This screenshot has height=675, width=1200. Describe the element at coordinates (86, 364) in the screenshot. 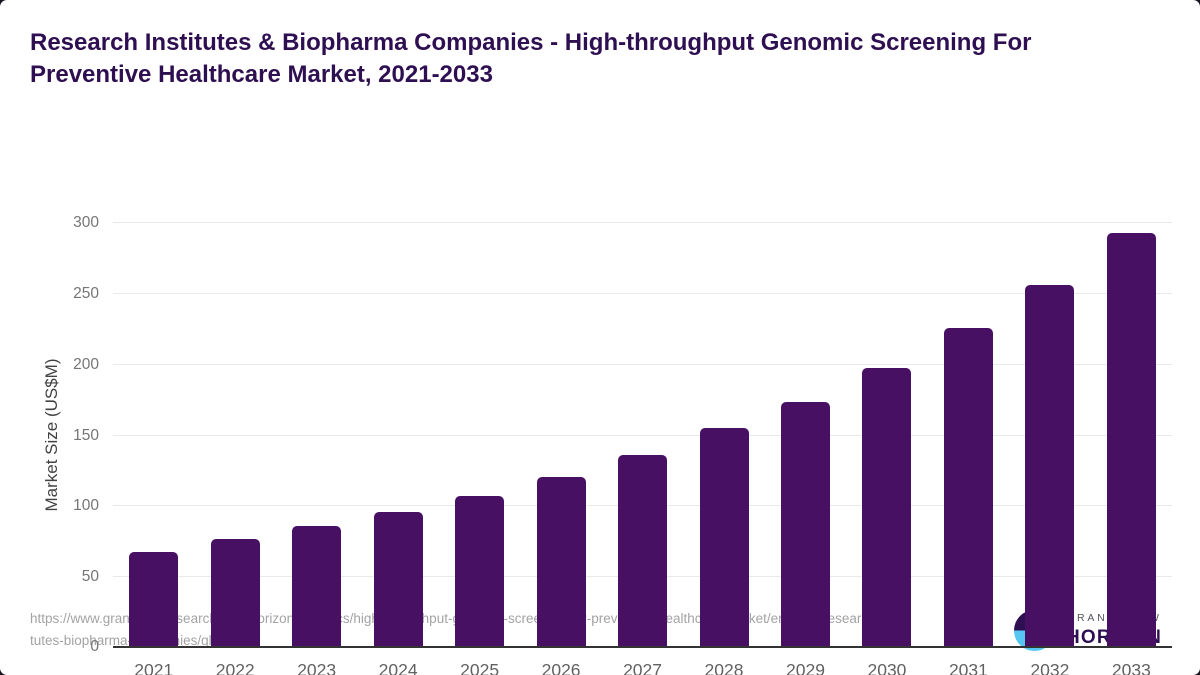

I see `y-tick-label: 200` at that location.